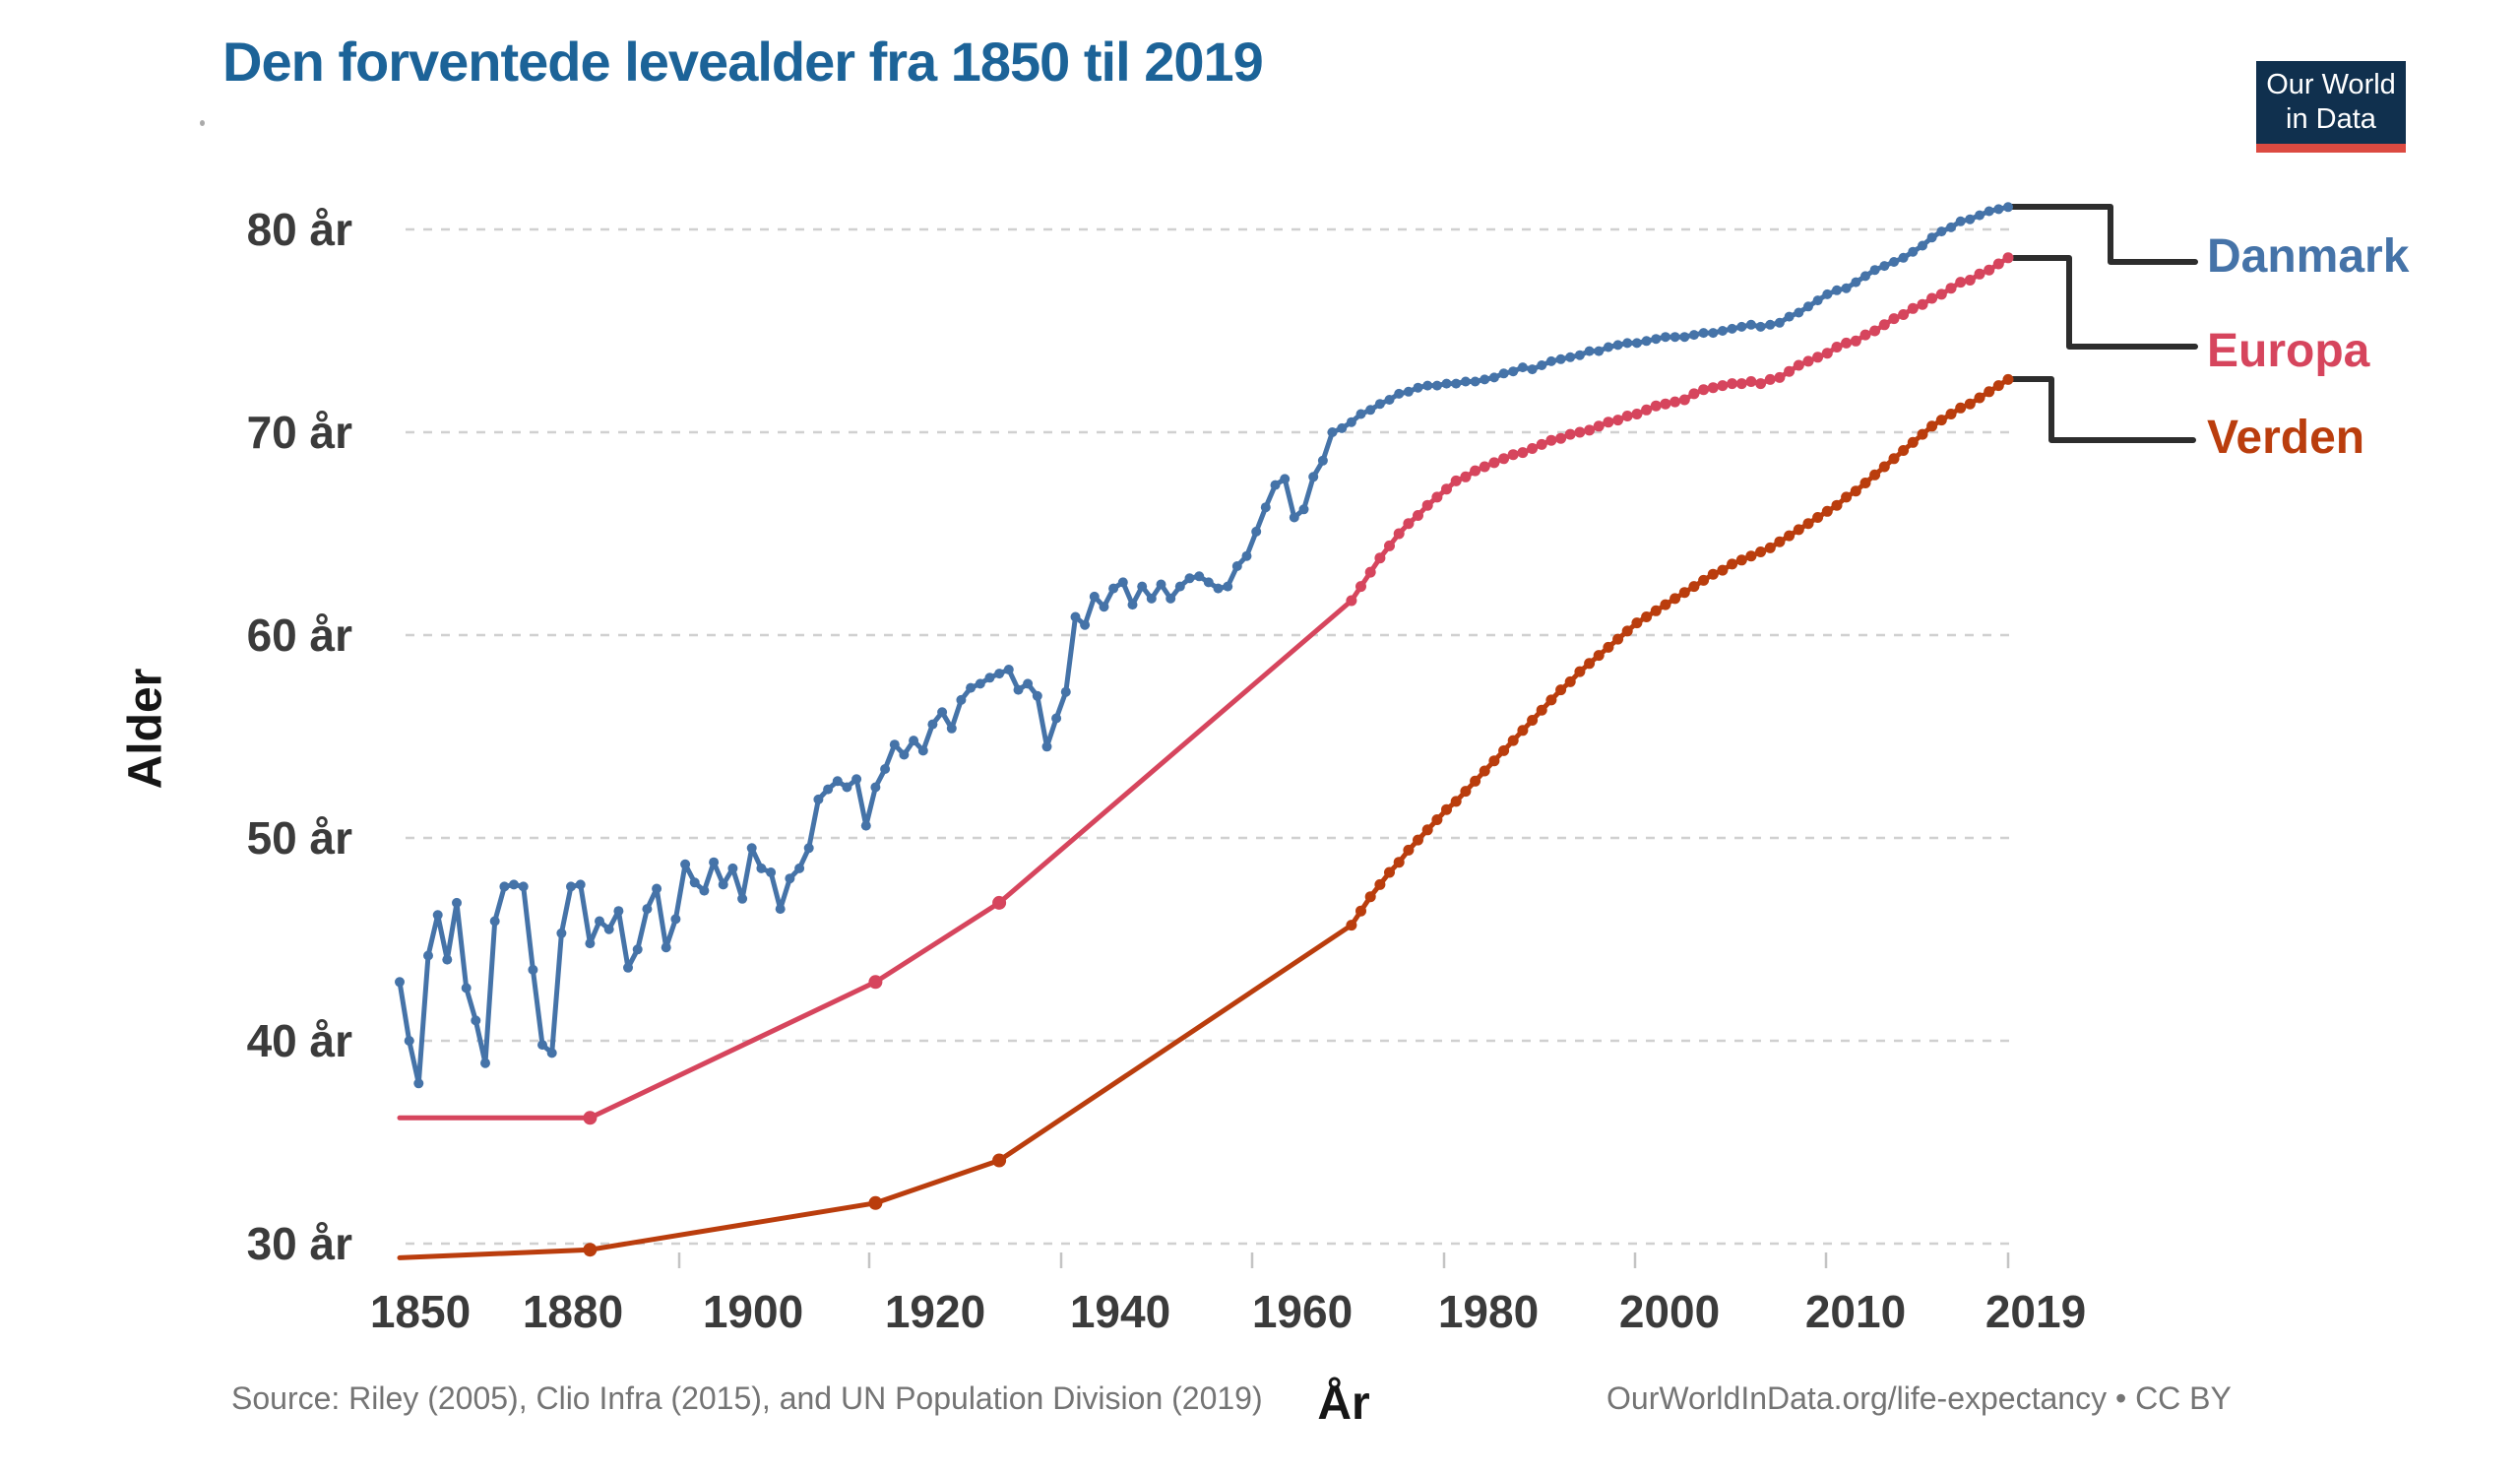  I want to click on stray-dot-artifact, so click(202, 123).